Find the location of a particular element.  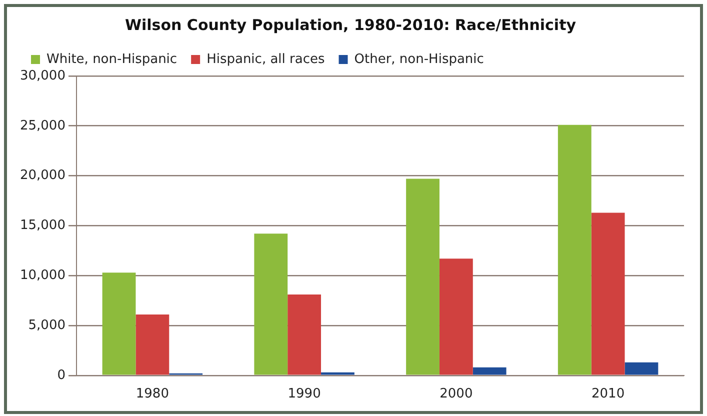

legend-label: White, non-Hispanic is located at coordinates (112, 59).